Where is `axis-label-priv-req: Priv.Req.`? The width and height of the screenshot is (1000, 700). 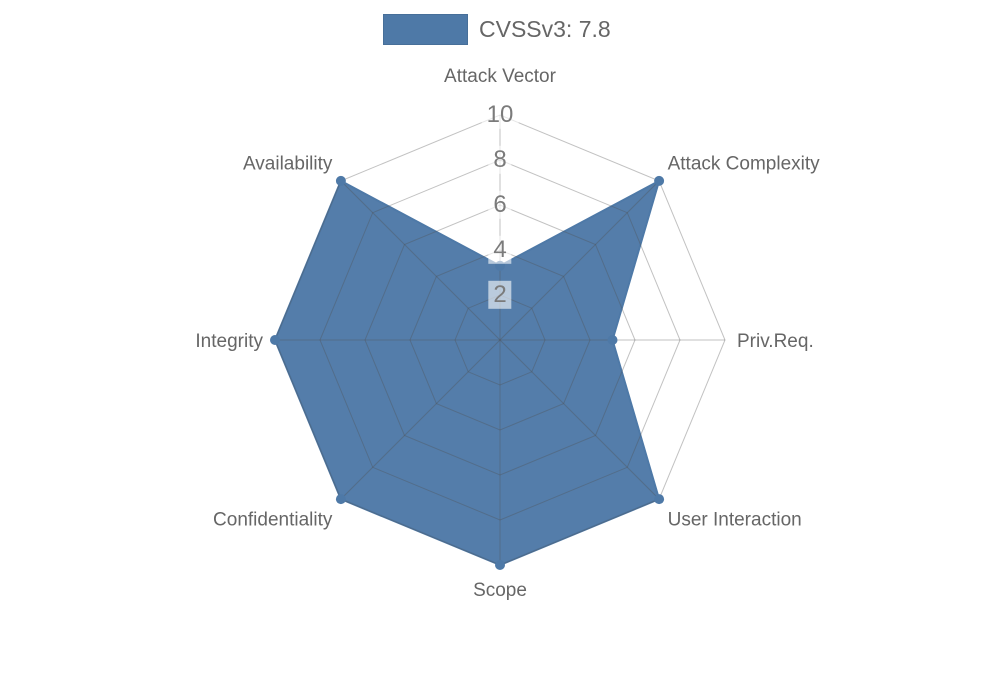 axis-label-priv-req: Priv.Req. is located at coordinates (775, 341).